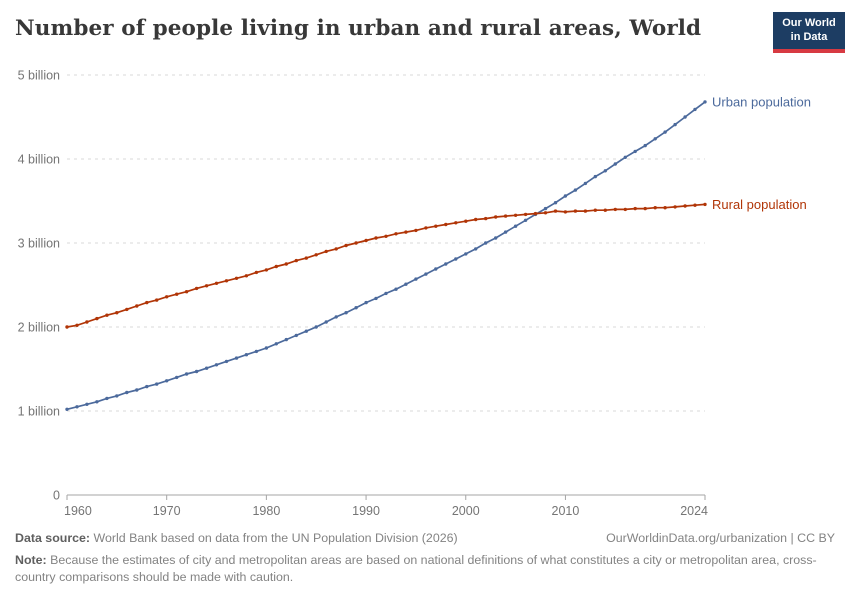 The width and height of the screenshot is (850, 600). Describe the element at coordinates (31, 560) in the screenshot. I see `note-label: Note:` at that location.